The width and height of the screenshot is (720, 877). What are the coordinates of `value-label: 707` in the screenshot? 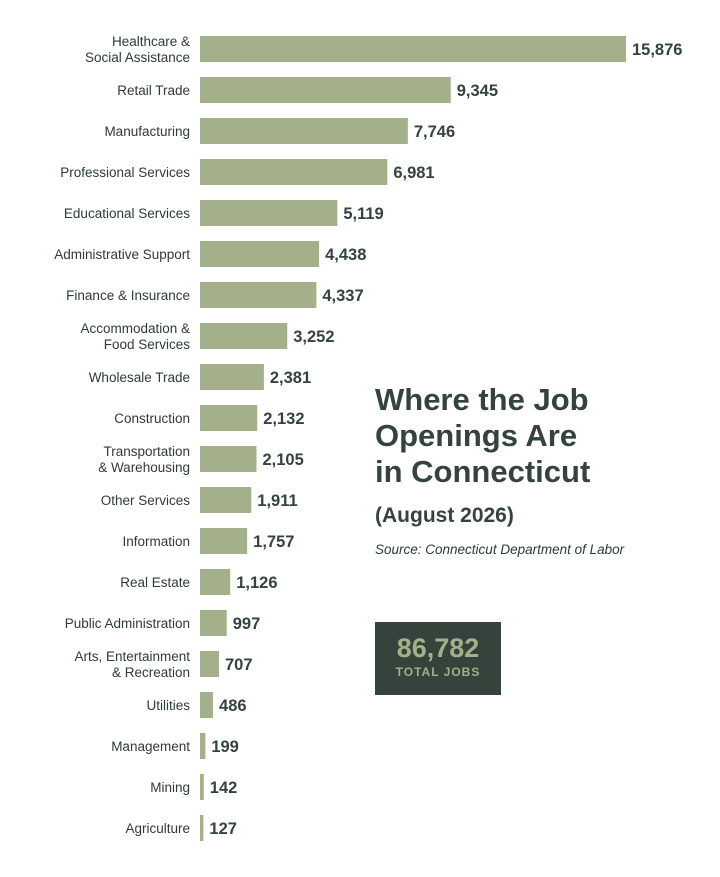 It's located at (239, 665).